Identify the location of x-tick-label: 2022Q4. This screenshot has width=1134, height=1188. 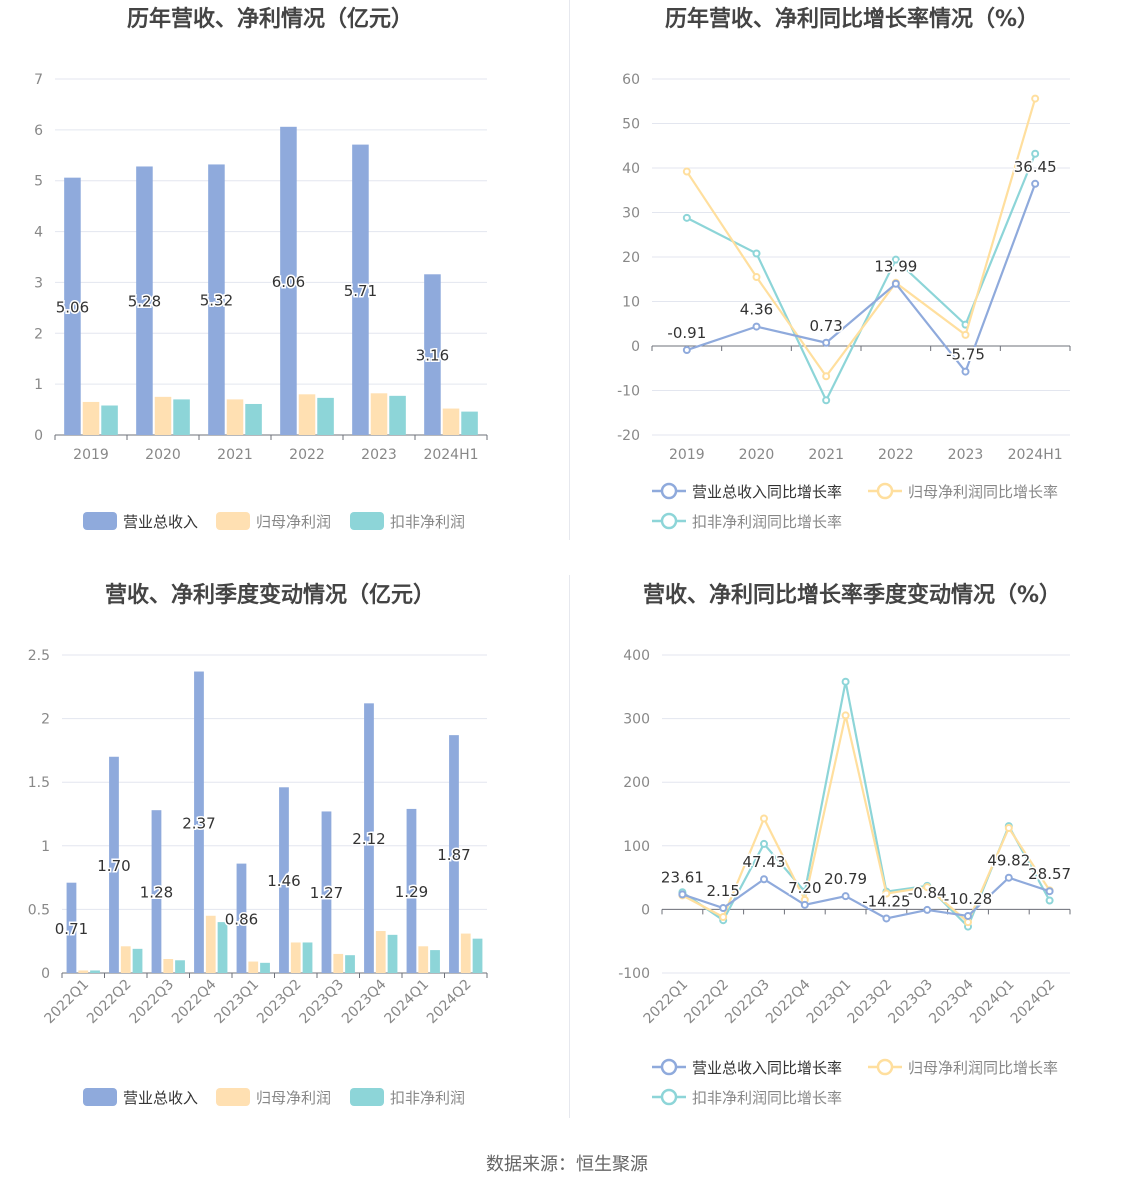
(194, 1001).